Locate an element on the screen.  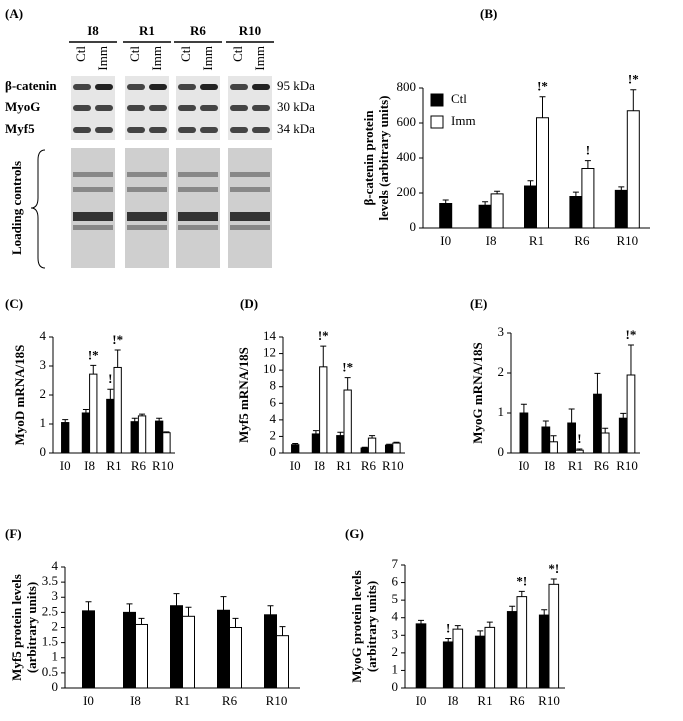
annotation: !* is located at coordinates (347, 367).